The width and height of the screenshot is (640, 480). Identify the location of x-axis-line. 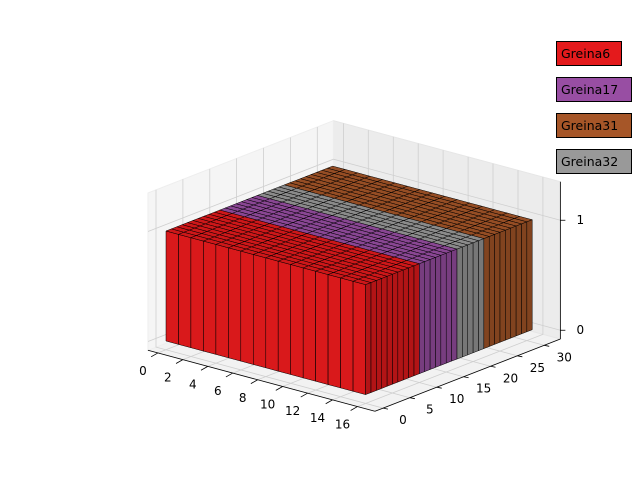
(261, 380).